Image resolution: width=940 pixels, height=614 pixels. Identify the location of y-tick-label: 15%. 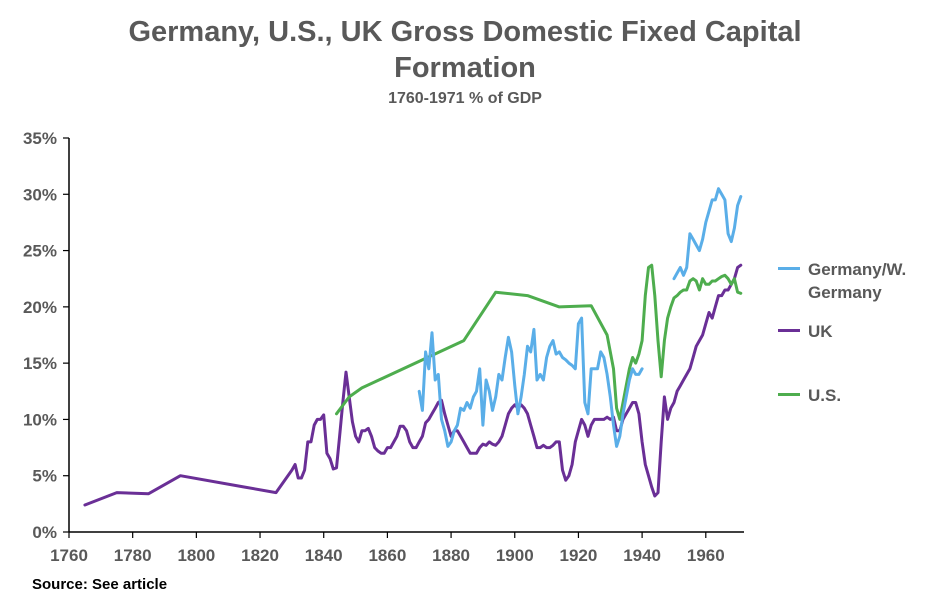
(40, 363).